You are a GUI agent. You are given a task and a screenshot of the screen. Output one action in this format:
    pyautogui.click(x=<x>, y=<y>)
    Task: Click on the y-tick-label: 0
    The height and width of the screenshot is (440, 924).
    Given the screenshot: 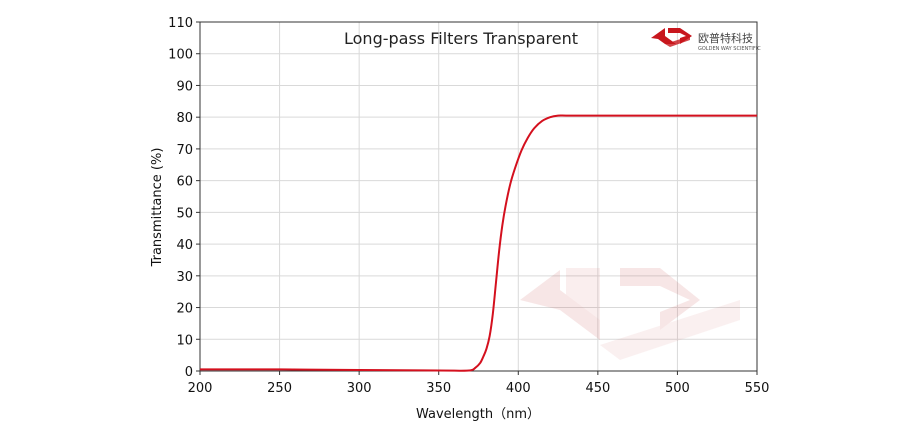 What is the action you would take?
    pyautogui.click(x=189, y=372)
    